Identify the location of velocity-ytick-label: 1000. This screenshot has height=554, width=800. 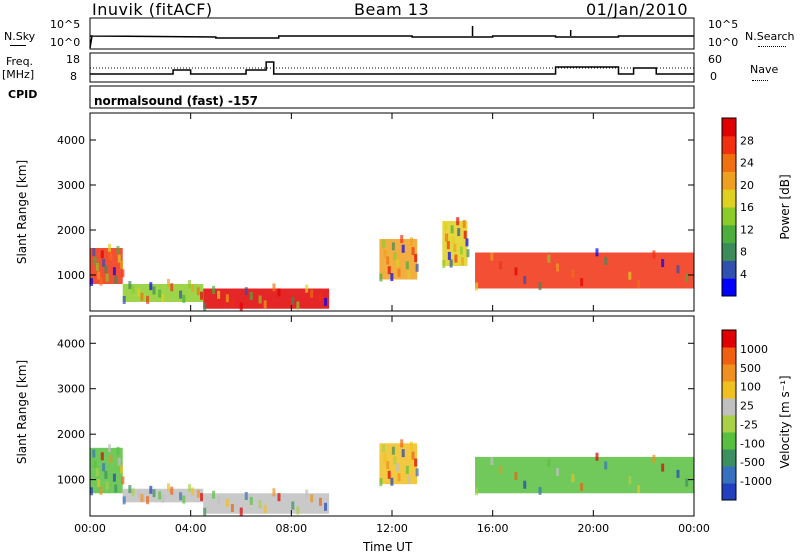
(71, 480).